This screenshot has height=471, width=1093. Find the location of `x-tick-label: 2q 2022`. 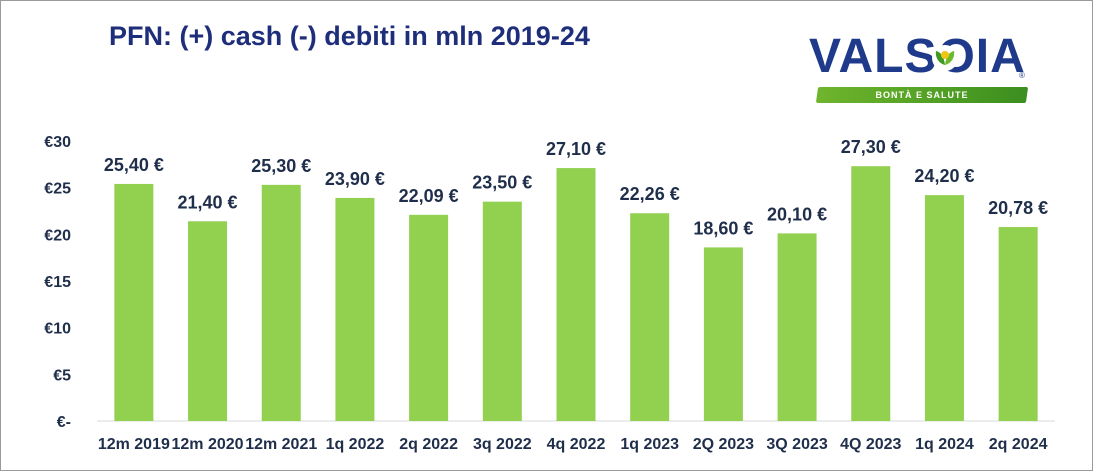

x-tick-label: 2q 2022 is located at coordinates (428, 444).